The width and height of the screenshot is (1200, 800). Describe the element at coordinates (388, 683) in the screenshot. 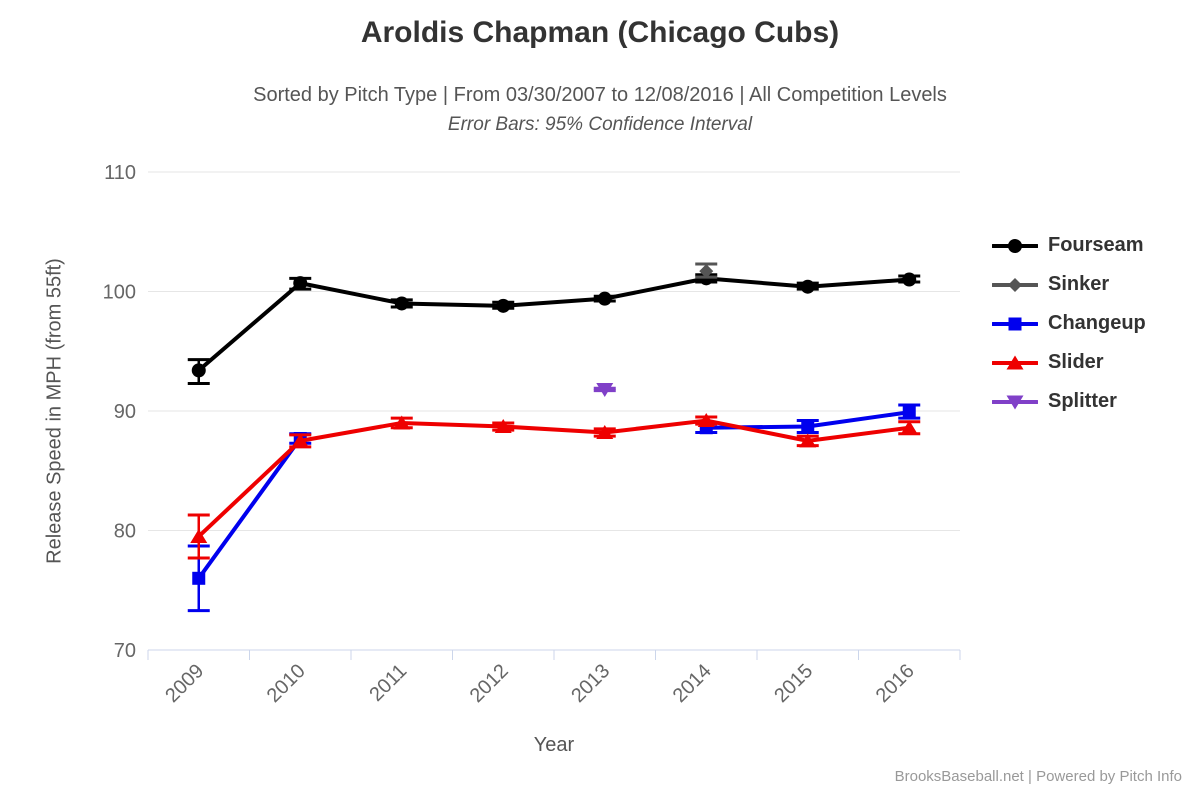

I see `x-tick-label: 2011` at that location.